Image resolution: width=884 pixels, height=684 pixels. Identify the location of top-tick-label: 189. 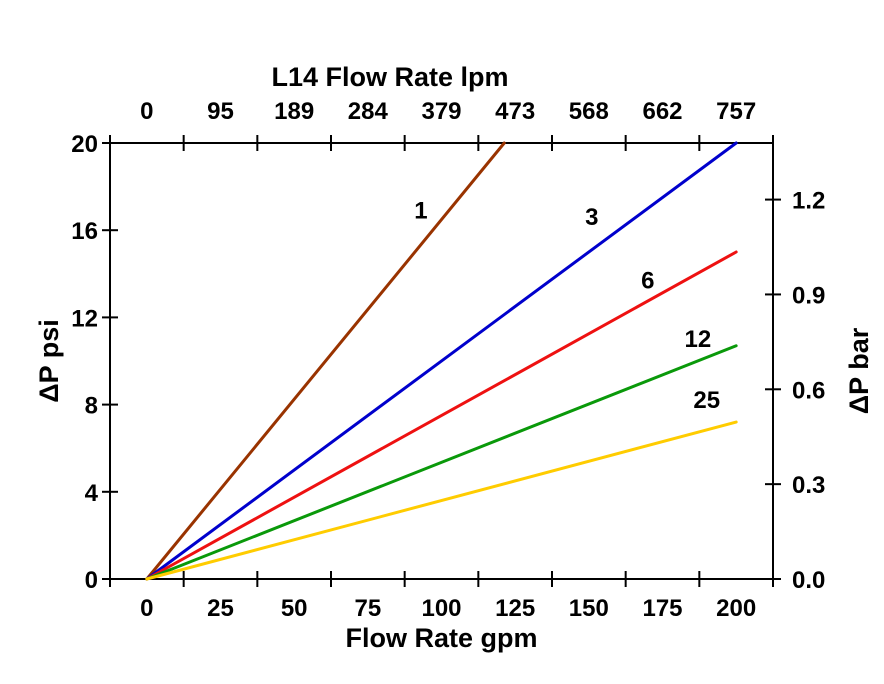
(294, 111).